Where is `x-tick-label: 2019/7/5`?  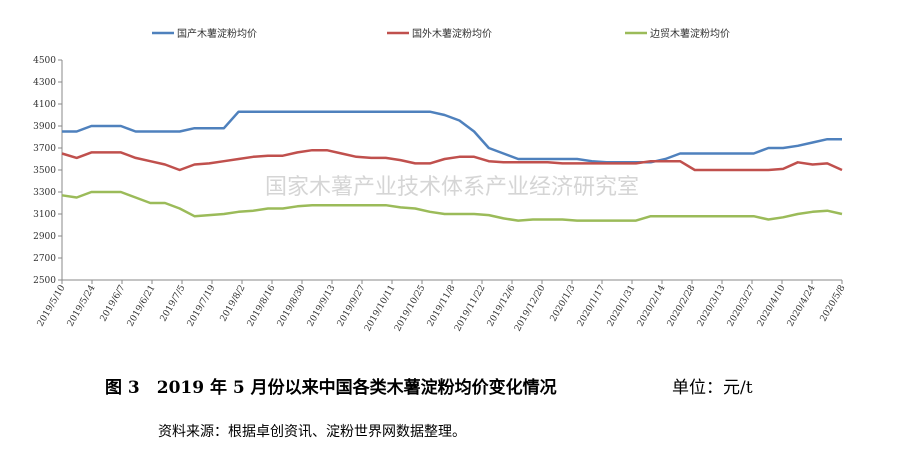 x-tick-label: 2019/7/5 is located at coordinates (173, 303).